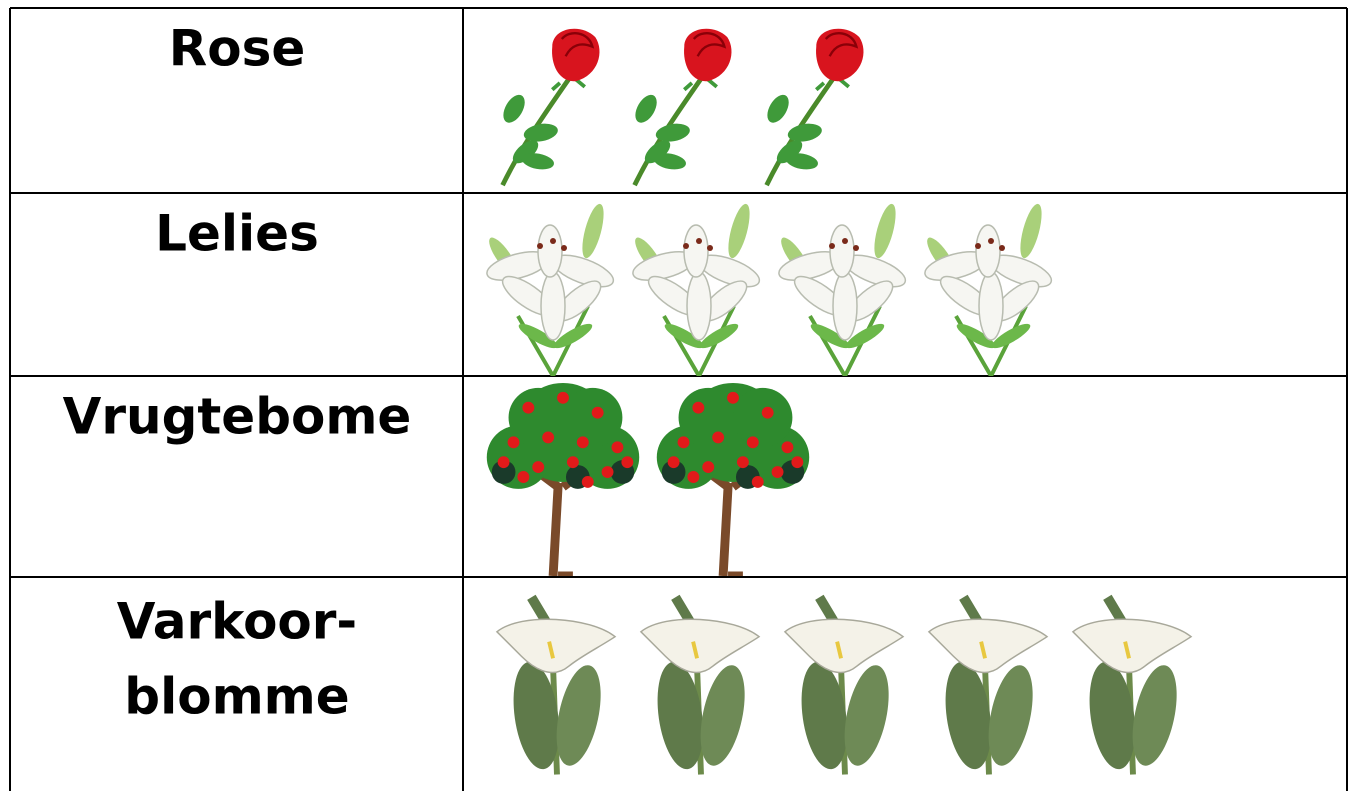 This screenshot has height=791, width=1349. Describe the element at coordinates (237, 622) in the screenshot. I see `row-label: Varkoor-` at that location.